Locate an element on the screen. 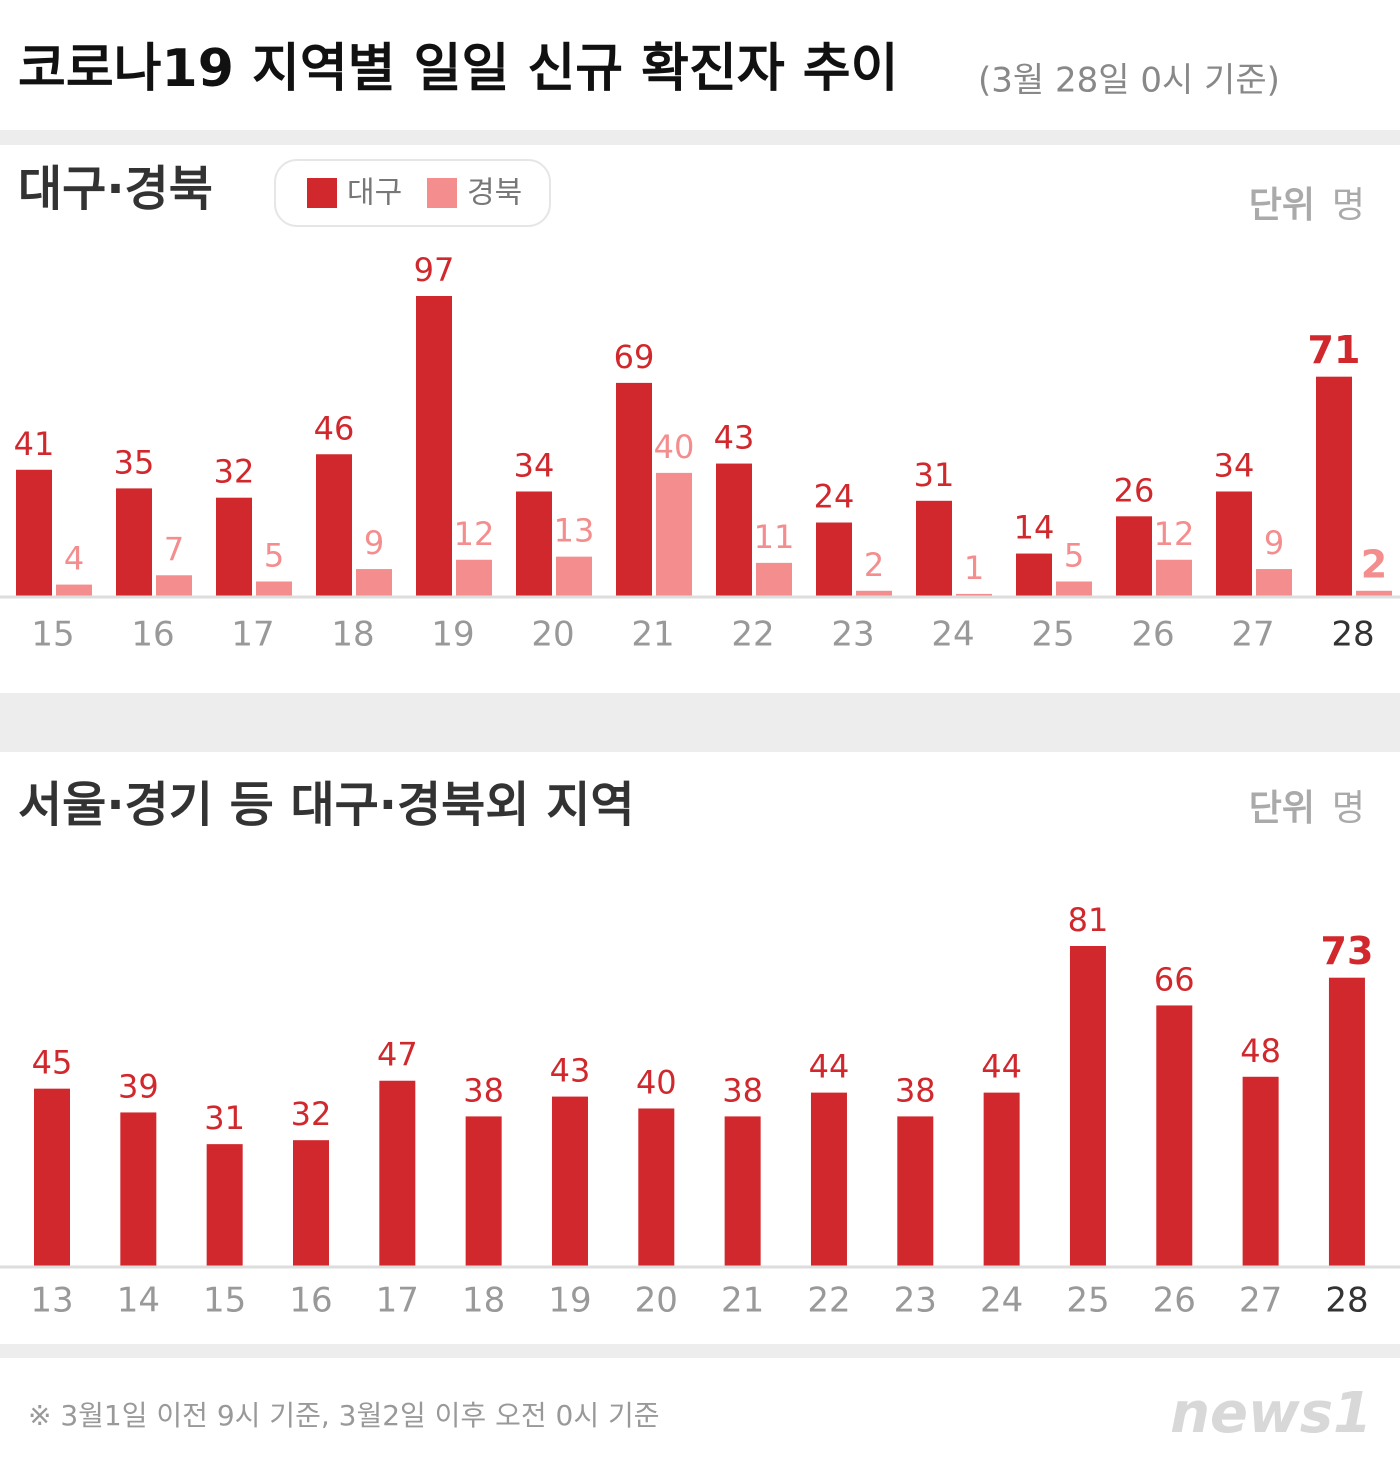 This screenshot has height=1477, width=1400. x-tick-label: 20 is located at coordinates (552, 635).